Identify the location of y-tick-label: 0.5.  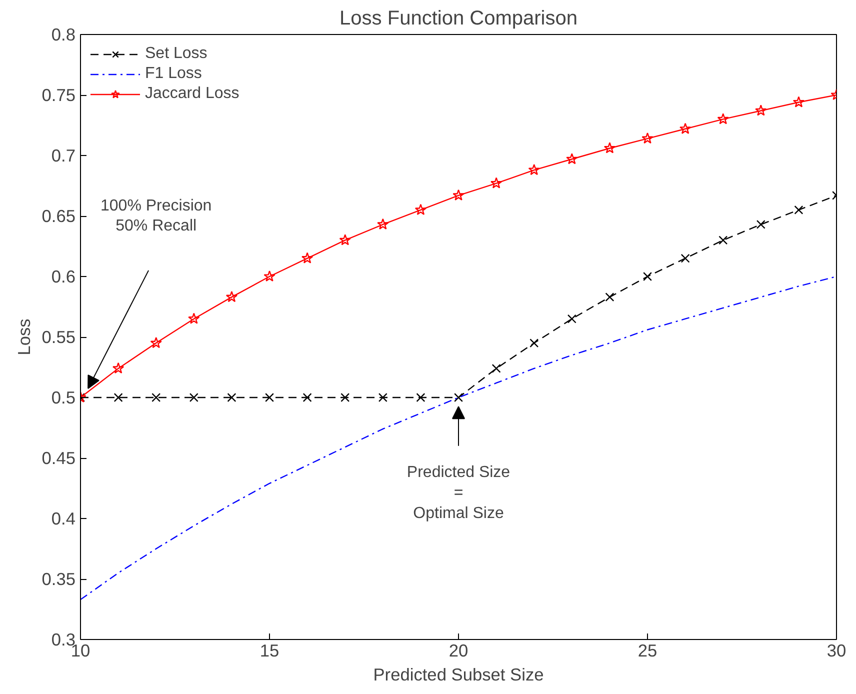
(63, 398).